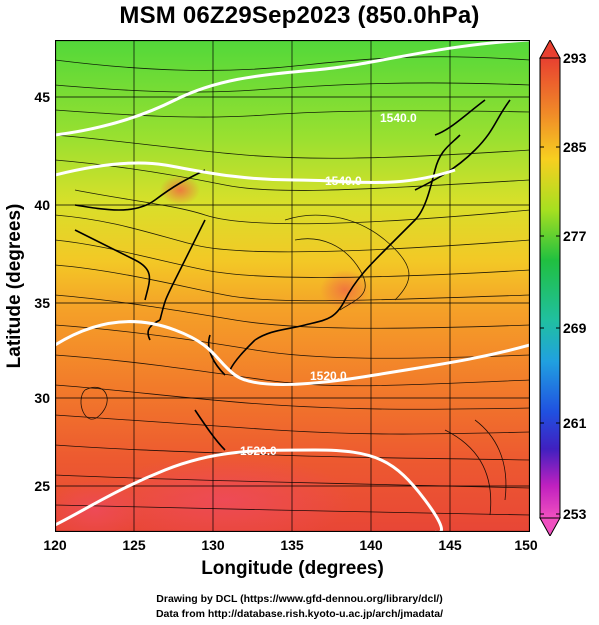  Describe the element at coordinates (55, 545) in the screenshot. I see `x-tick-label: 120` at that location.